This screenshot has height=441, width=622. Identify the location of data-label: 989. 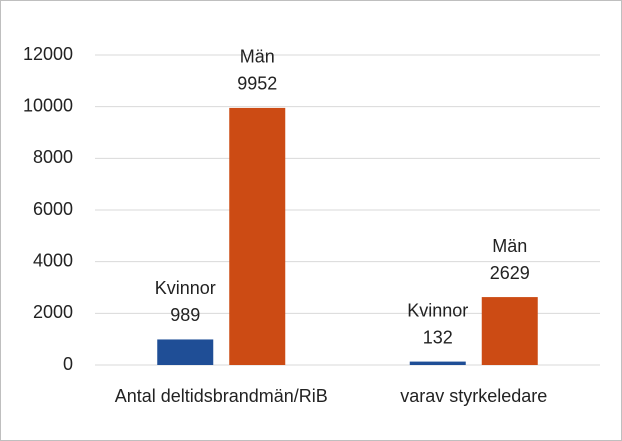
(185, 315).